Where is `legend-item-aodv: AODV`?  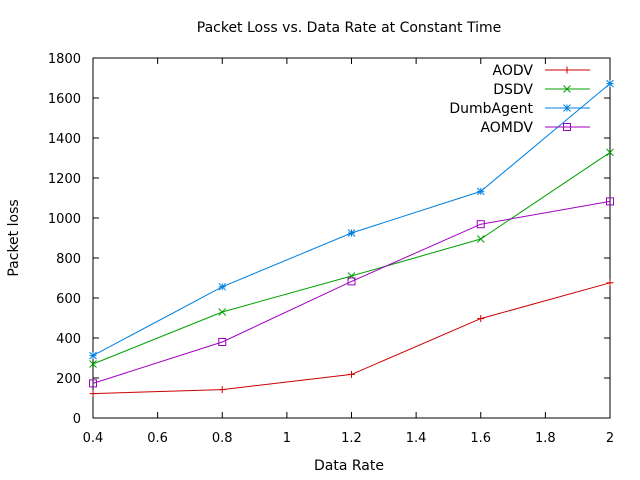 legend-item-aodv: AODV is located at coordinates (541, 71).